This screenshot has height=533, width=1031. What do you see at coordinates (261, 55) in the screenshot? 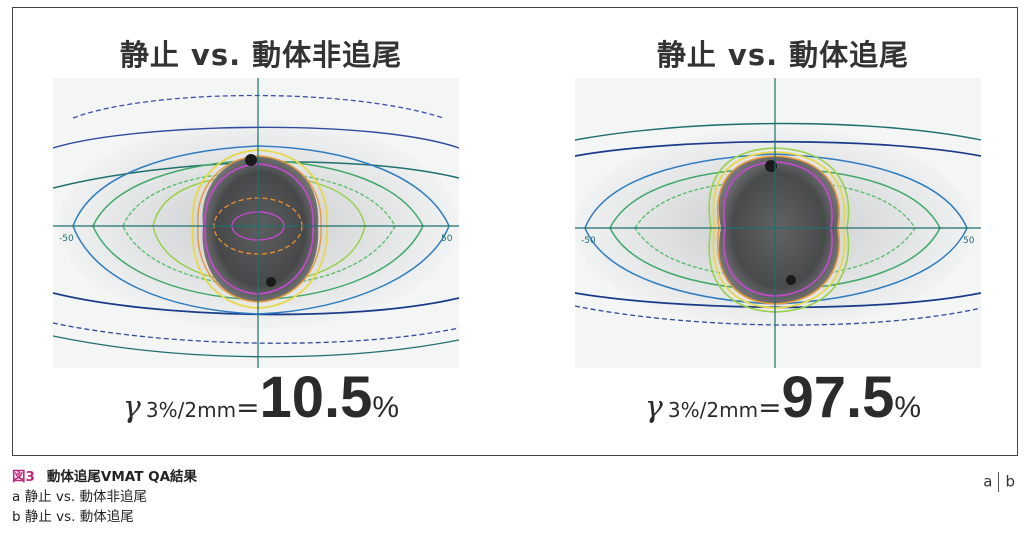
I see `panel-title: 静止 vs. 動体非追尾` at bounding box center [261, 55].